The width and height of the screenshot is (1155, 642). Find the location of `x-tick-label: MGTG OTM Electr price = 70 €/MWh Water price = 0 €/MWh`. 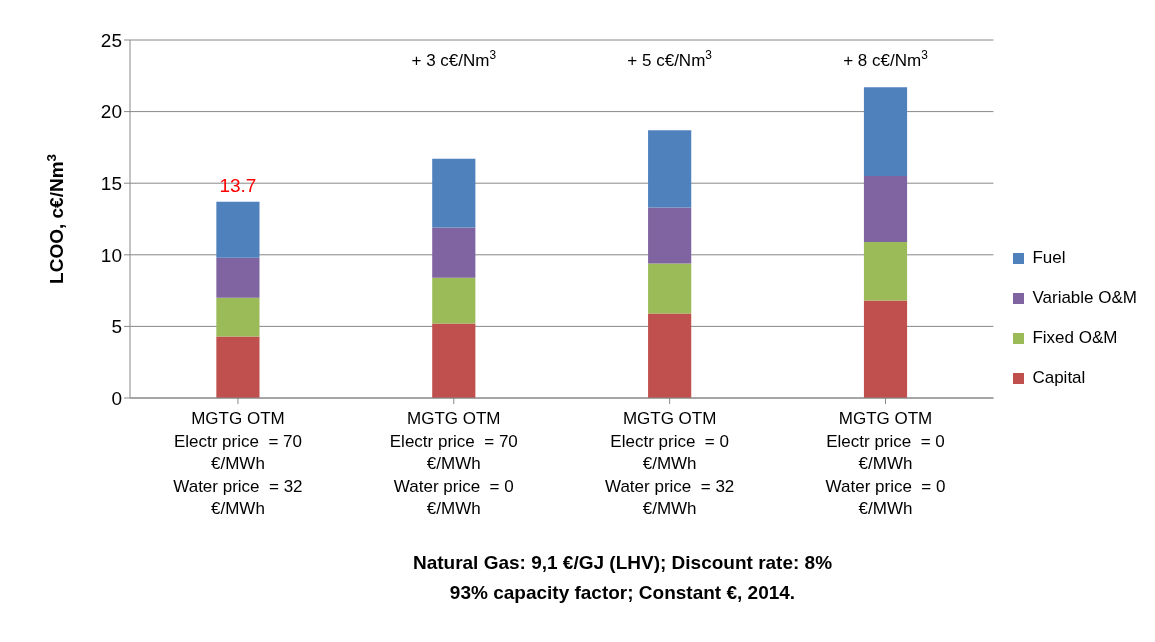

x-tick-label: MGTG OTM Electr price = 70 €/MWh Water price = 0 €/MWh is located at coordinates (453, 463).